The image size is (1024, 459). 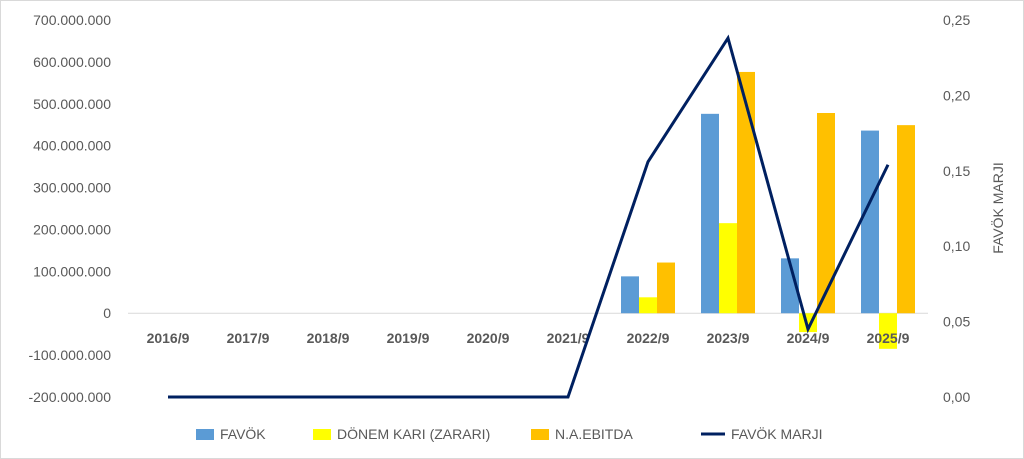 I want to click on category-label: 2018/9, so click(x=328, y=338).